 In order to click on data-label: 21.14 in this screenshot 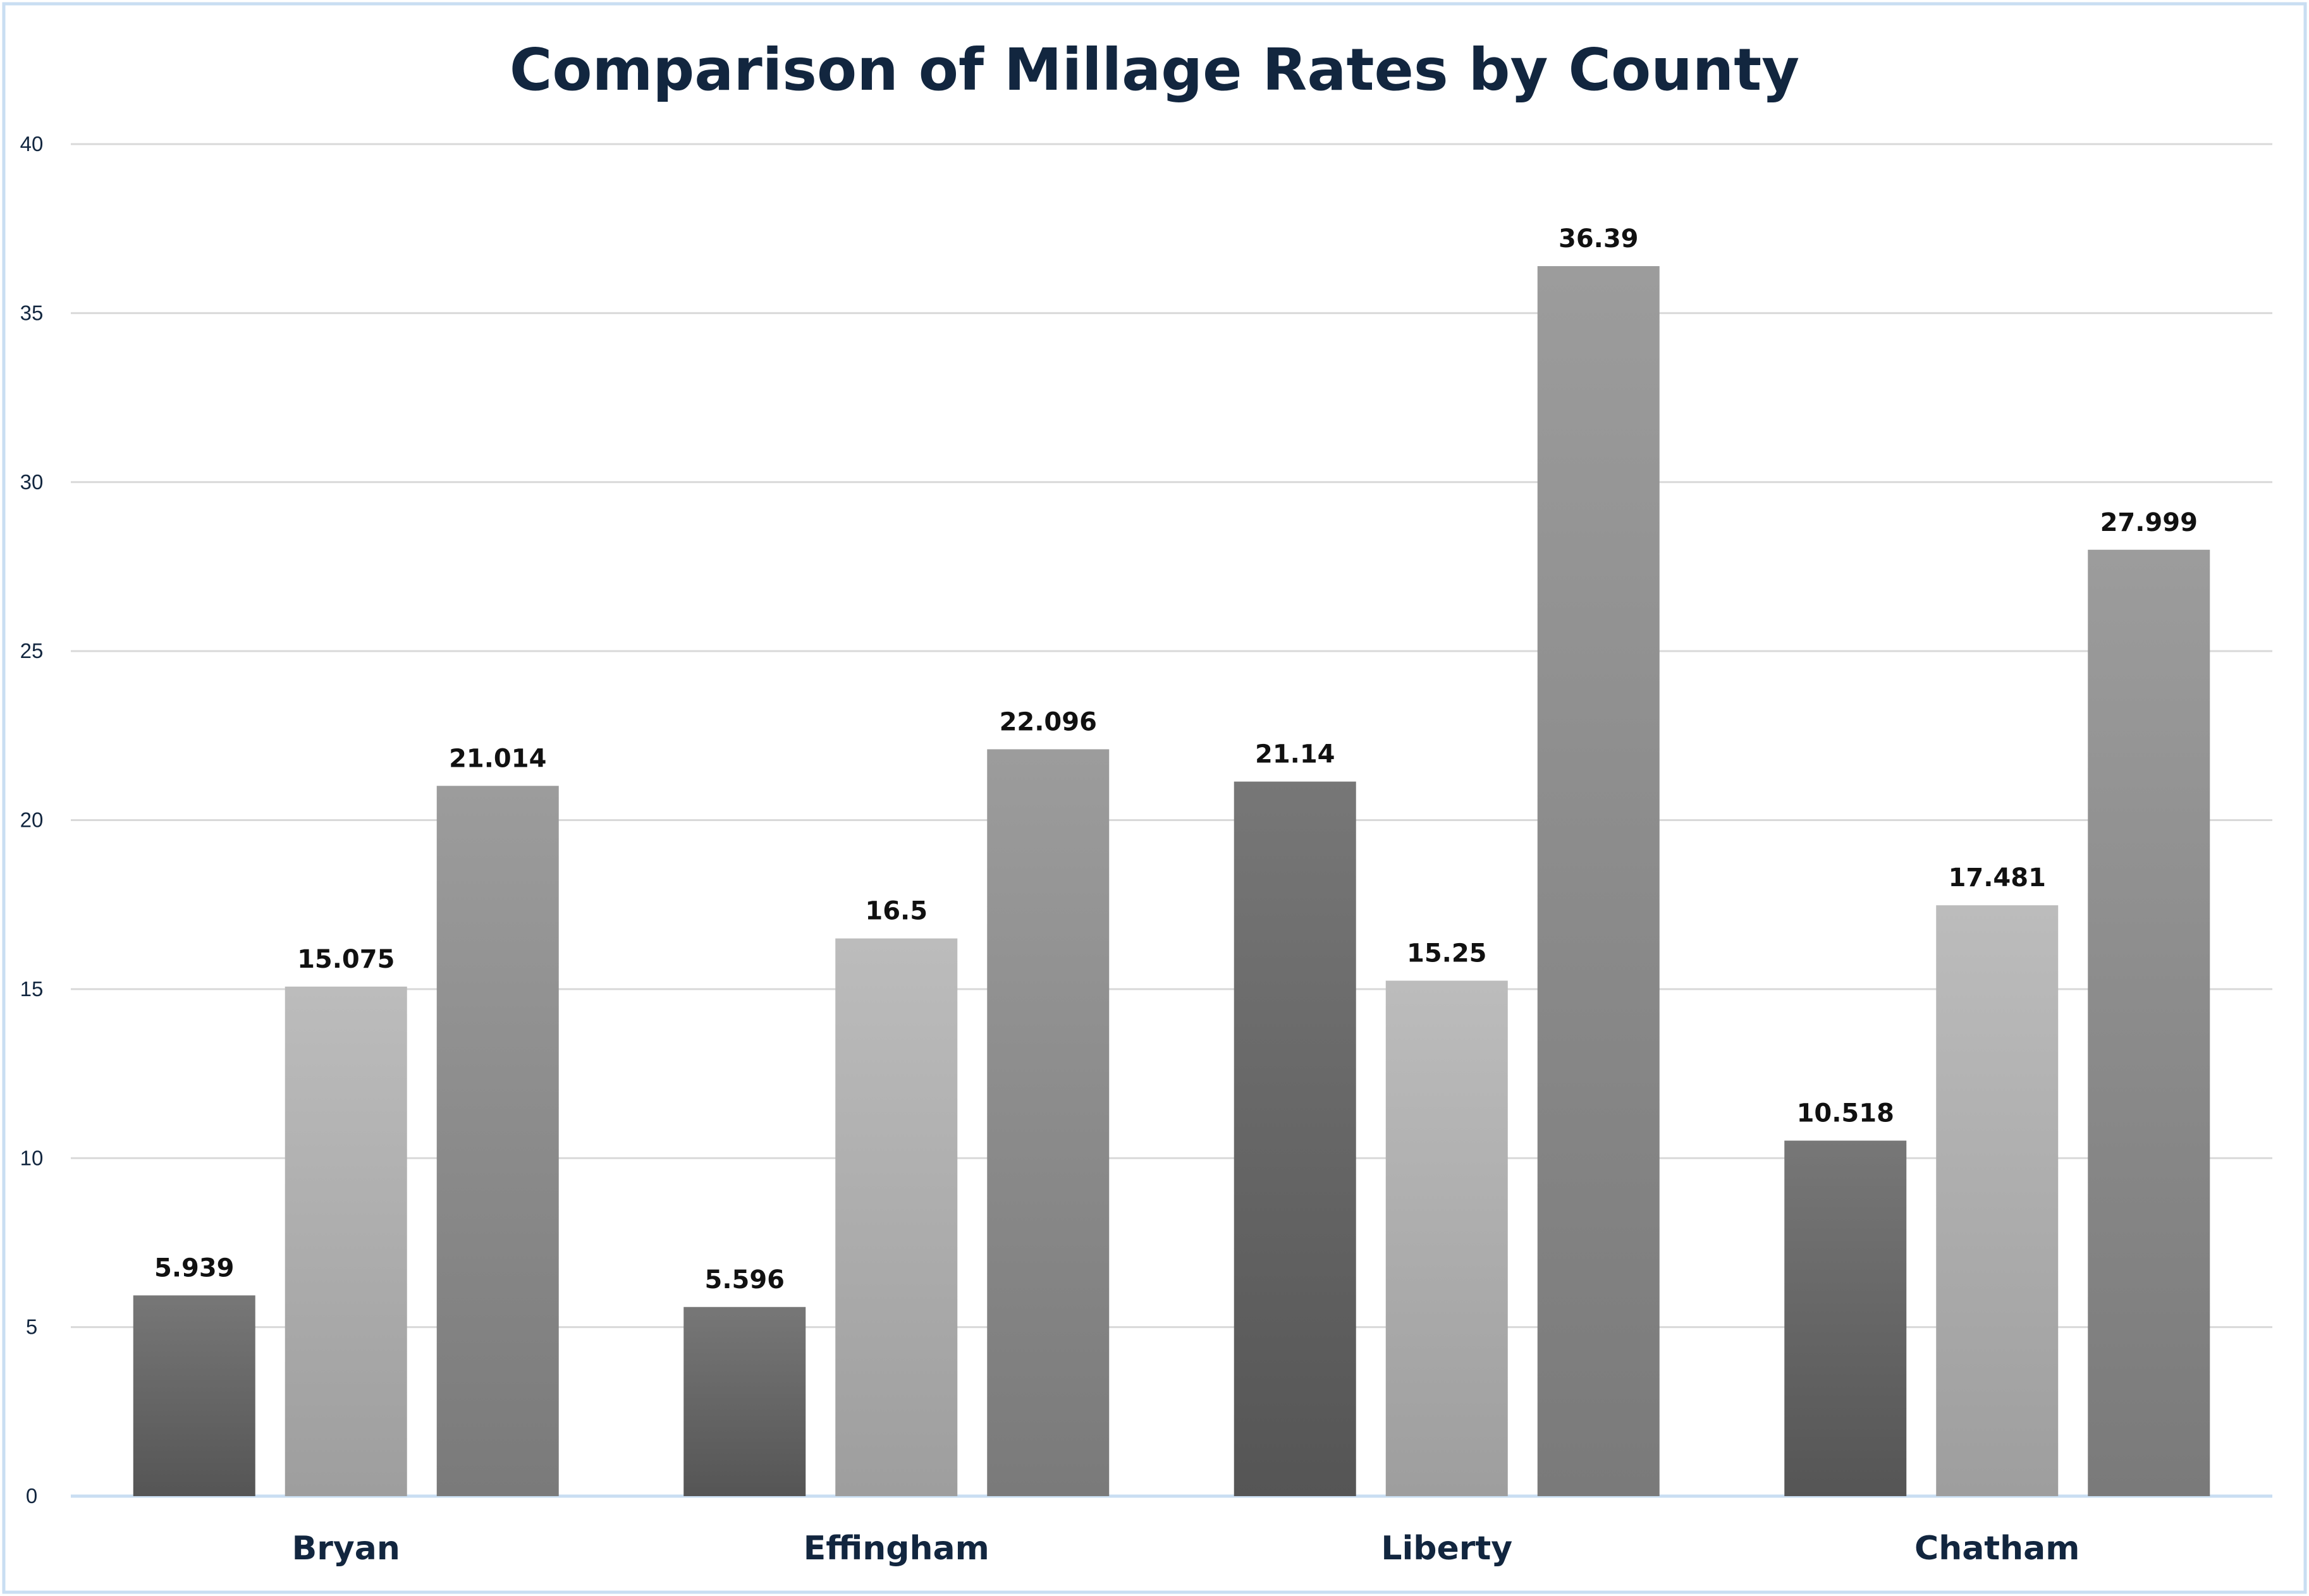, I will do `click(1295, 754)`.